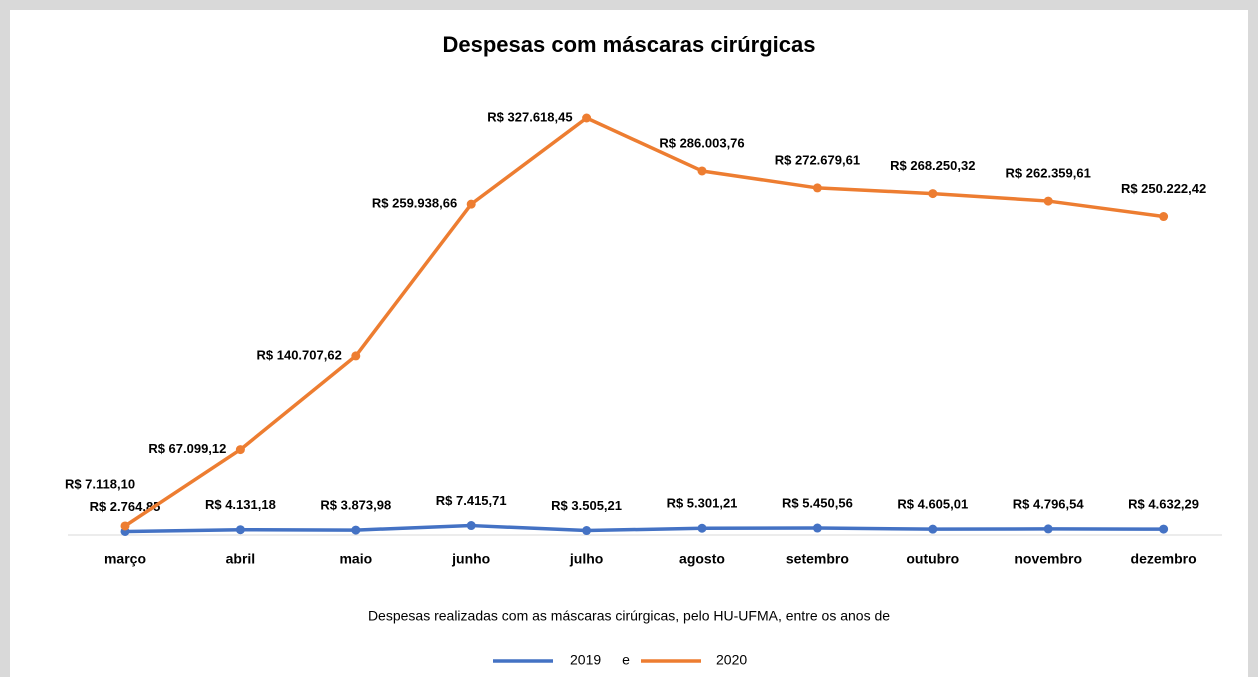  What do you see at coordinates (100, 483) in the screenshot?
I see `data-label: R$ 7.118,10` at bounding box center [100, 483].